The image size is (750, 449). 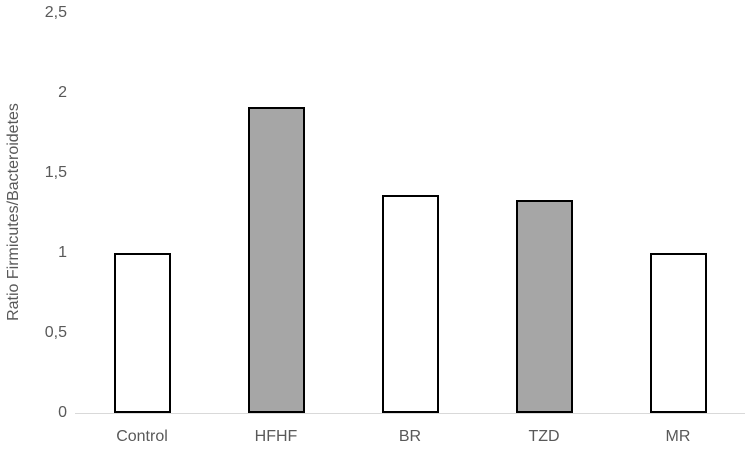 What do you see at coordinates (62, 412) in the screenshot?
I see `y-tick-label: 0` at bounding box center [62, 412].